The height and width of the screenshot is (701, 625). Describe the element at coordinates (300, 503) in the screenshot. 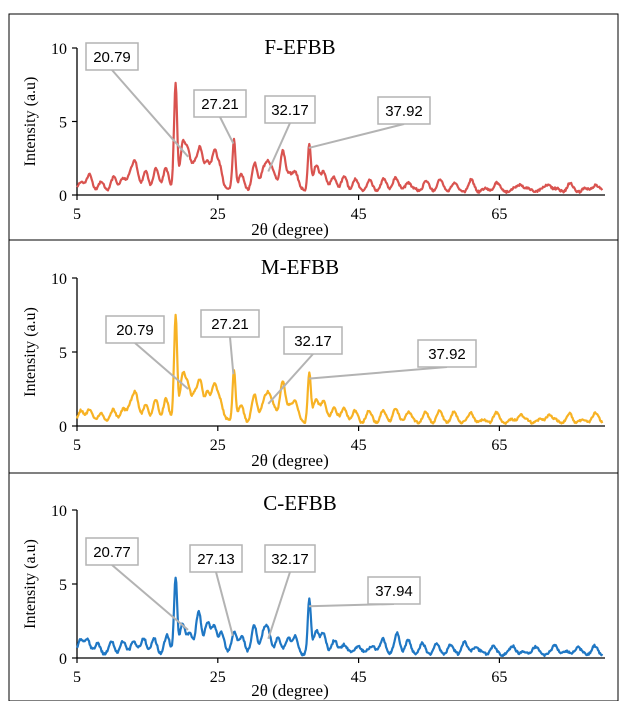

I see `chart-title: C-EFBB` at that location.